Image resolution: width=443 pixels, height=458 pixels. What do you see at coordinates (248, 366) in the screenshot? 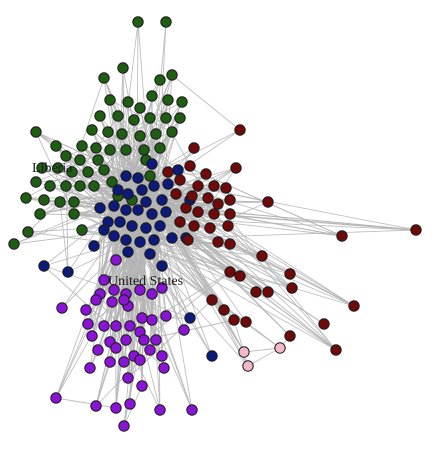
I see `graph-node-pink` at bounding box center [248, 366].